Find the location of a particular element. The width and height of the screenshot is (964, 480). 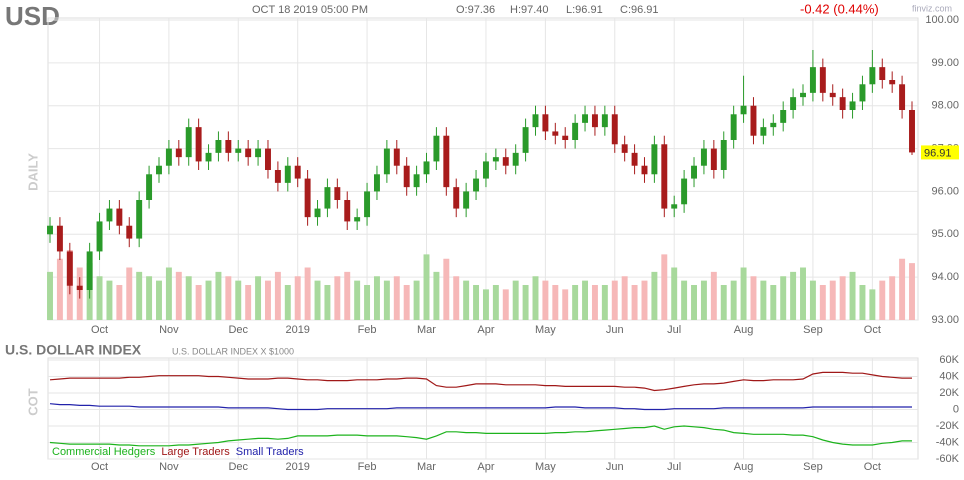

high-price: H:97.40 is located at coordinates (529, 10).